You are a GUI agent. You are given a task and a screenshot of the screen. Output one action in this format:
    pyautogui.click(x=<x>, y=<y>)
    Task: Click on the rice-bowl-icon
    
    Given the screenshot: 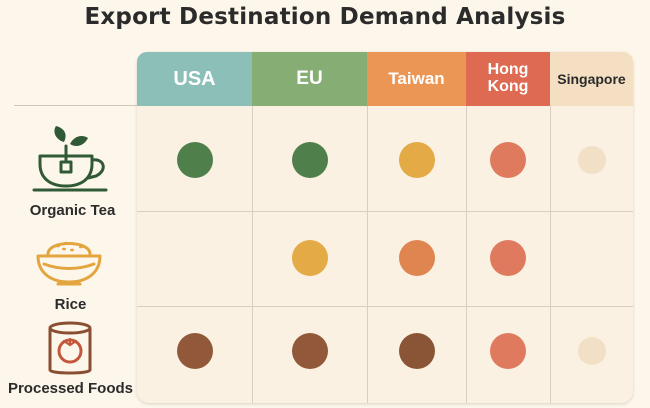 What is the action you would take?
    pyautogui.click(x=69, y=263)
    